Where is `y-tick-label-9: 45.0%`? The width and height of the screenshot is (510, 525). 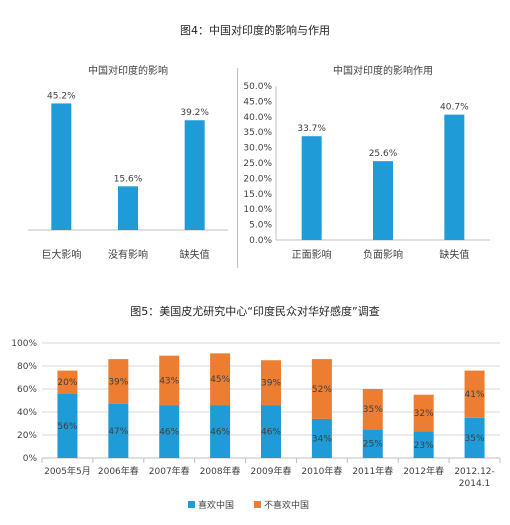 y-tick-label-9: 45.0% is located at coordinates (257, 102).